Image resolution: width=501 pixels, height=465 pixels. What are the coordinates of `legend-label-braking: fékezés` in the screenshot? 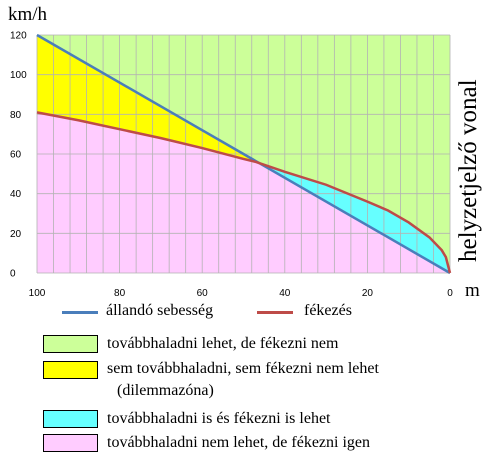 It's located at (328, 310).